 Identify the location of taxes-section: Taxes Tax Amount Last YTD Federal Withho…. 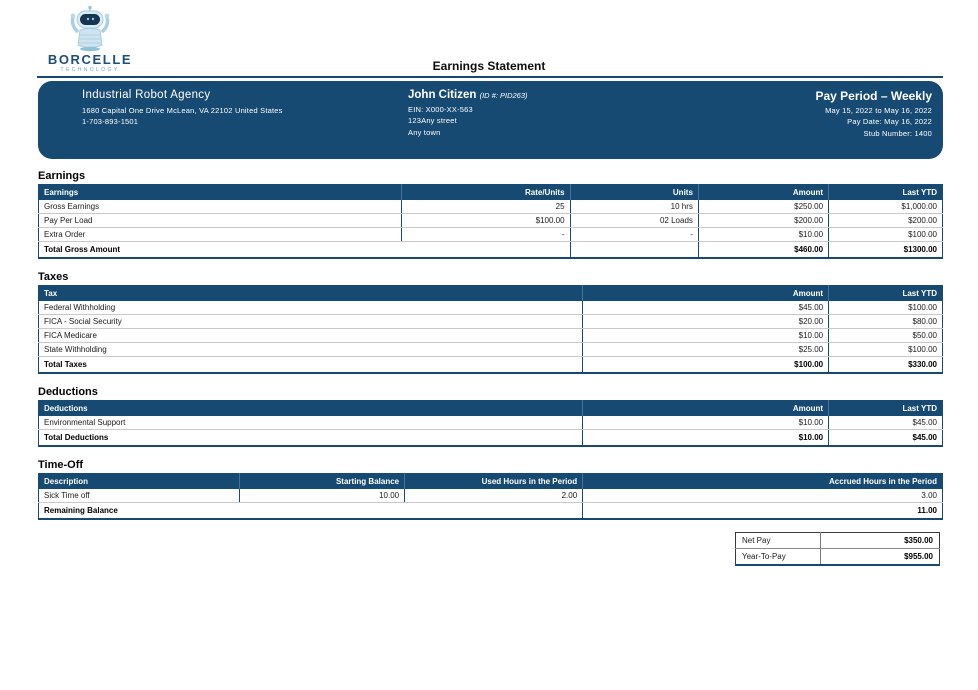
(490, 322).